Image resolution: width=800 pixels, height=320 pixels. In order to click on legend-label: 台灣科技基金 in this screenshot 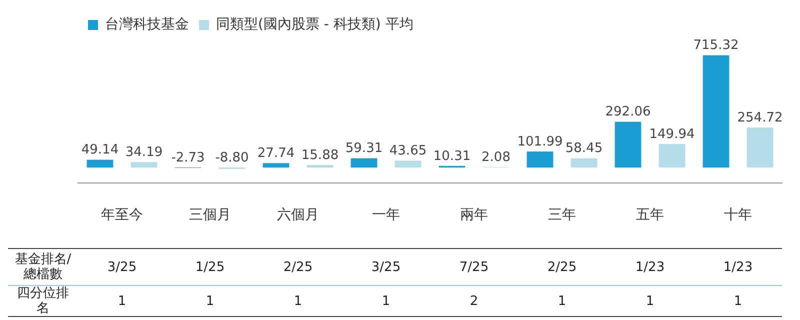, I will do `click(147, 24)`.